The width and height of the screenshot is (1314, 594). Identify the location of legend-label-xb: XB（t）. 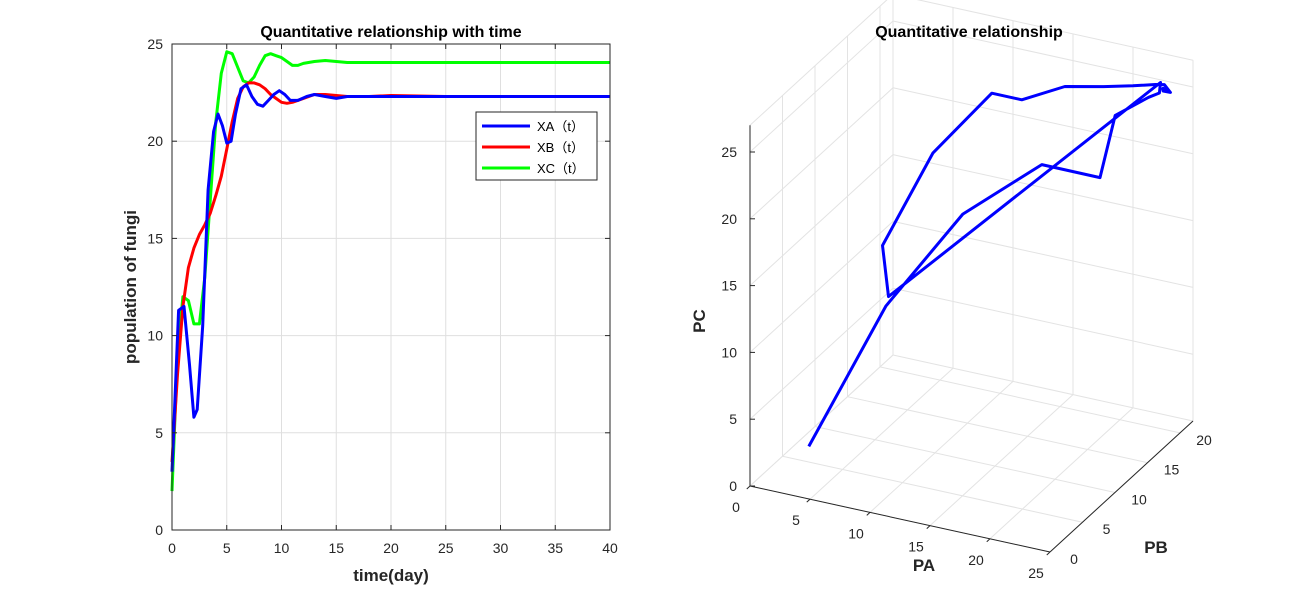
(560, 147).